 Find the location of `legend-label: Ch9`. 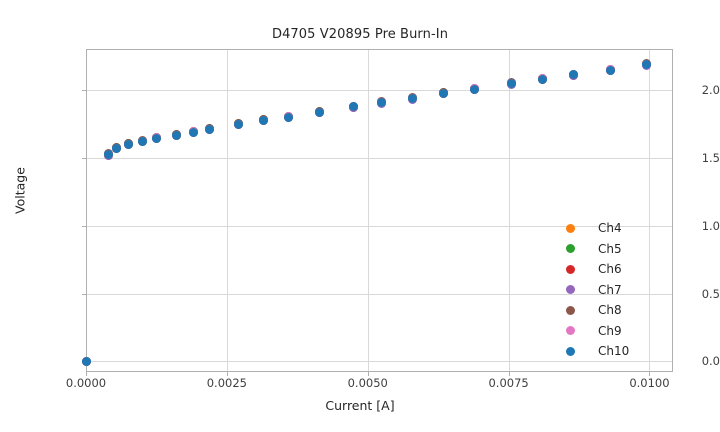

legend-label: Ch9 is located at coordinates (610, 330).